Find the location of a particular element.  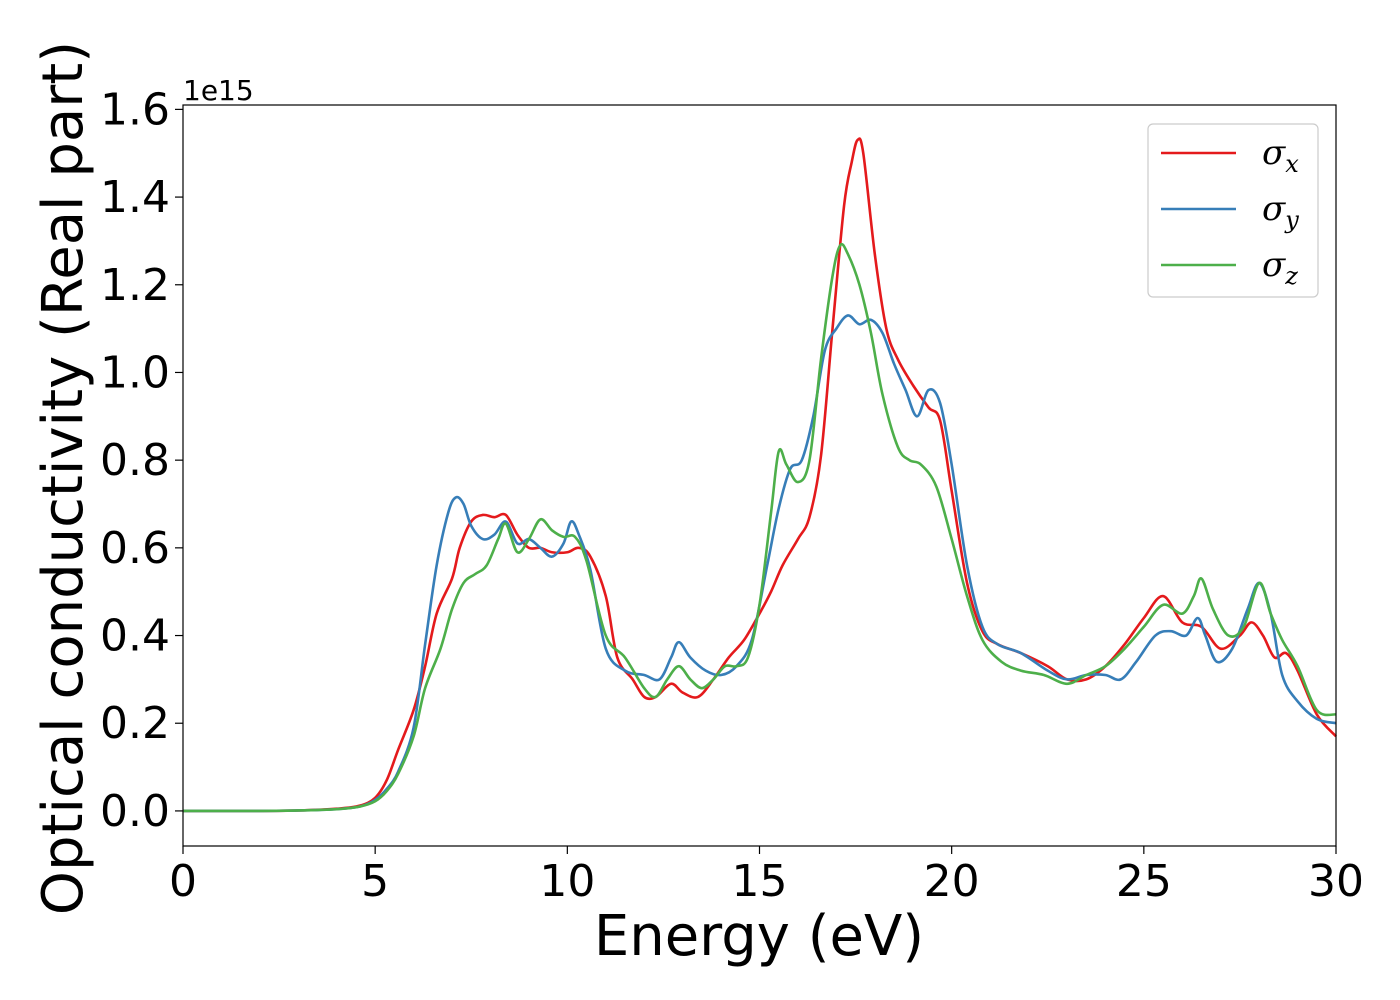

x-axis-label: Energy (eV) is located at coordinates (759, 936).